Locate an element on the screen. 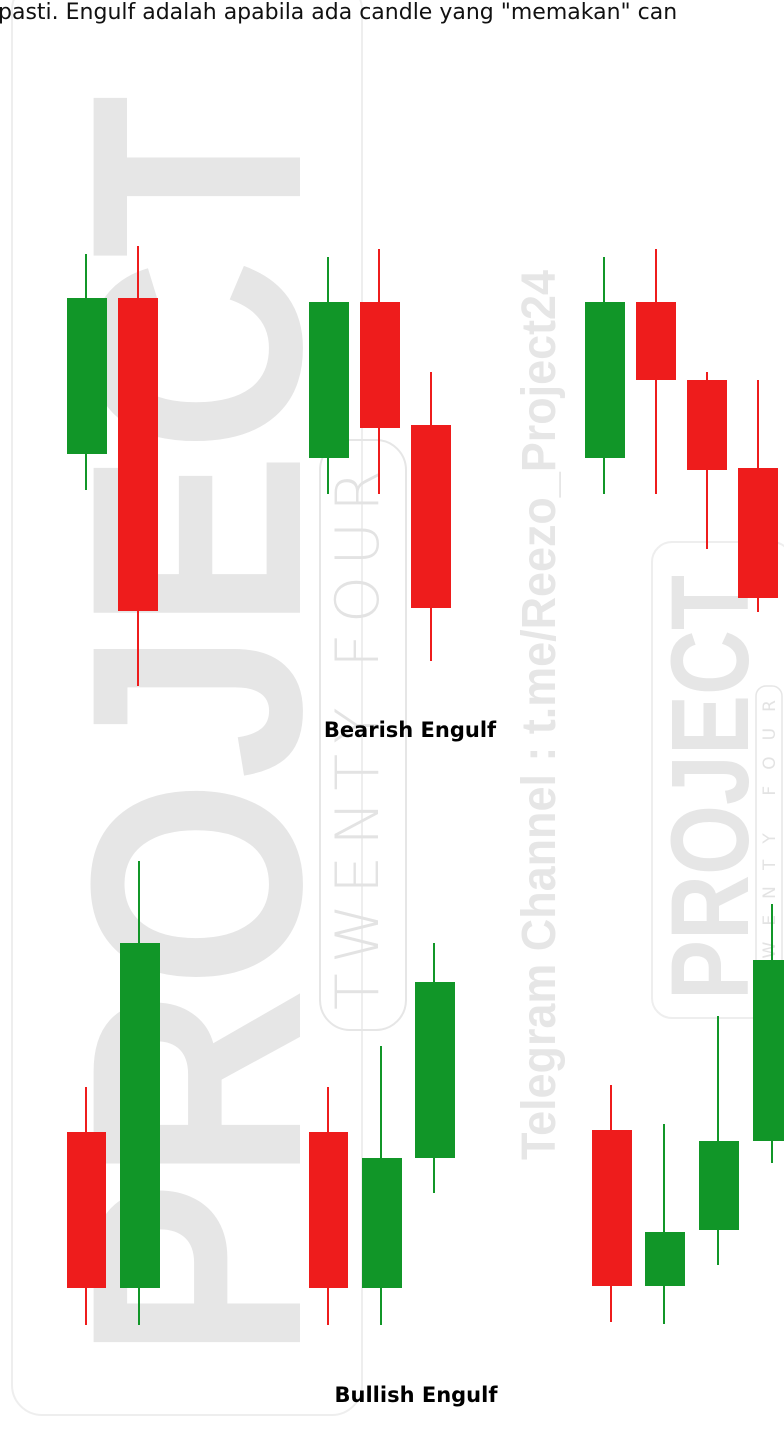 The height and width of the screenshot is (1443, 784). watermark-tagline: TWENTY FOUR is located at coordinates (358, 740).